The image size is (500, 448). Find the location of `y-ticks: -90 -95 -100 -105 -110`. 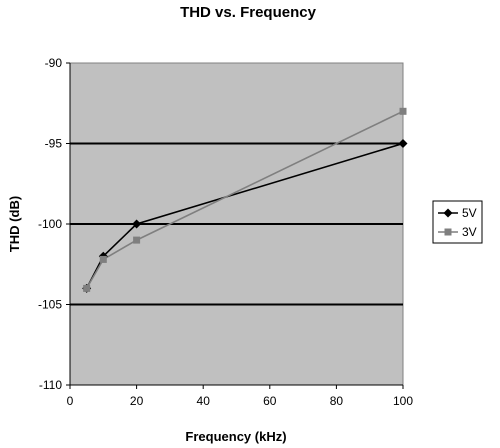

y-ticks: -90 -95 -100 -105 -110 is located at coordinates (54, 224).